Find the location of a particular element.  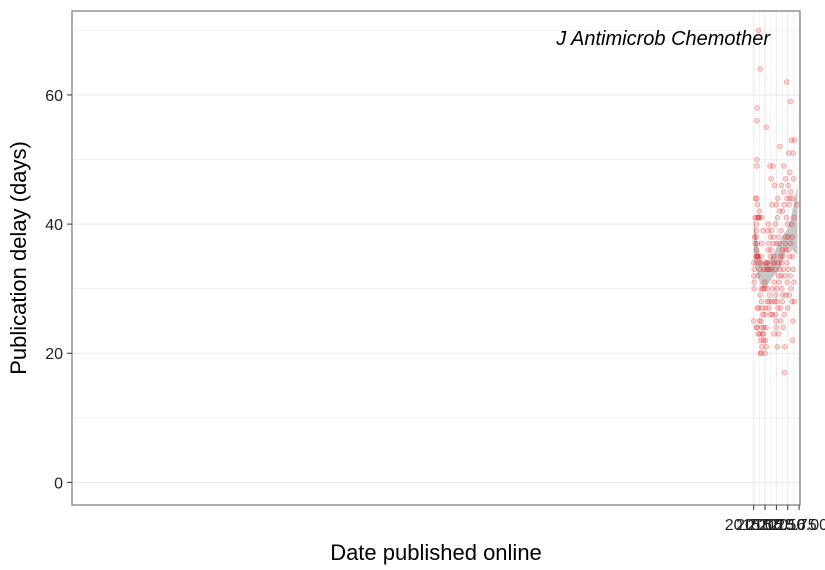

journal-annotation: J Antimicrob Chemother is located at coordinates (663, 39).